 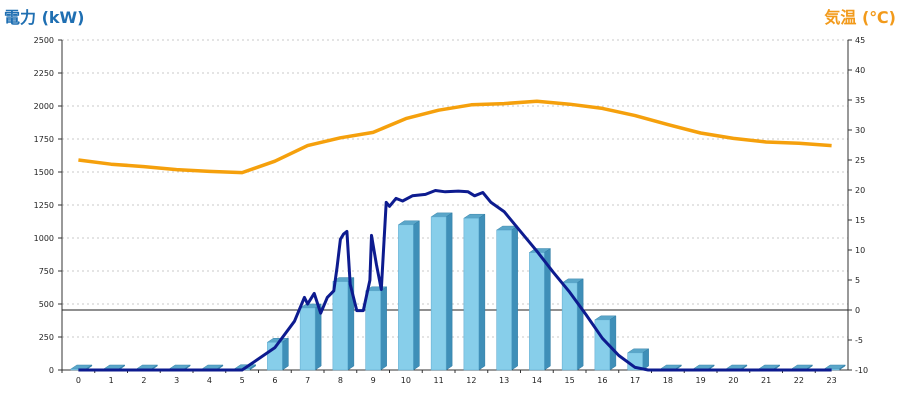 What do you see at coordinates (860, 190) in the screenshot?
I see `right-tick-label: 20` at bounding box center [860, 190].